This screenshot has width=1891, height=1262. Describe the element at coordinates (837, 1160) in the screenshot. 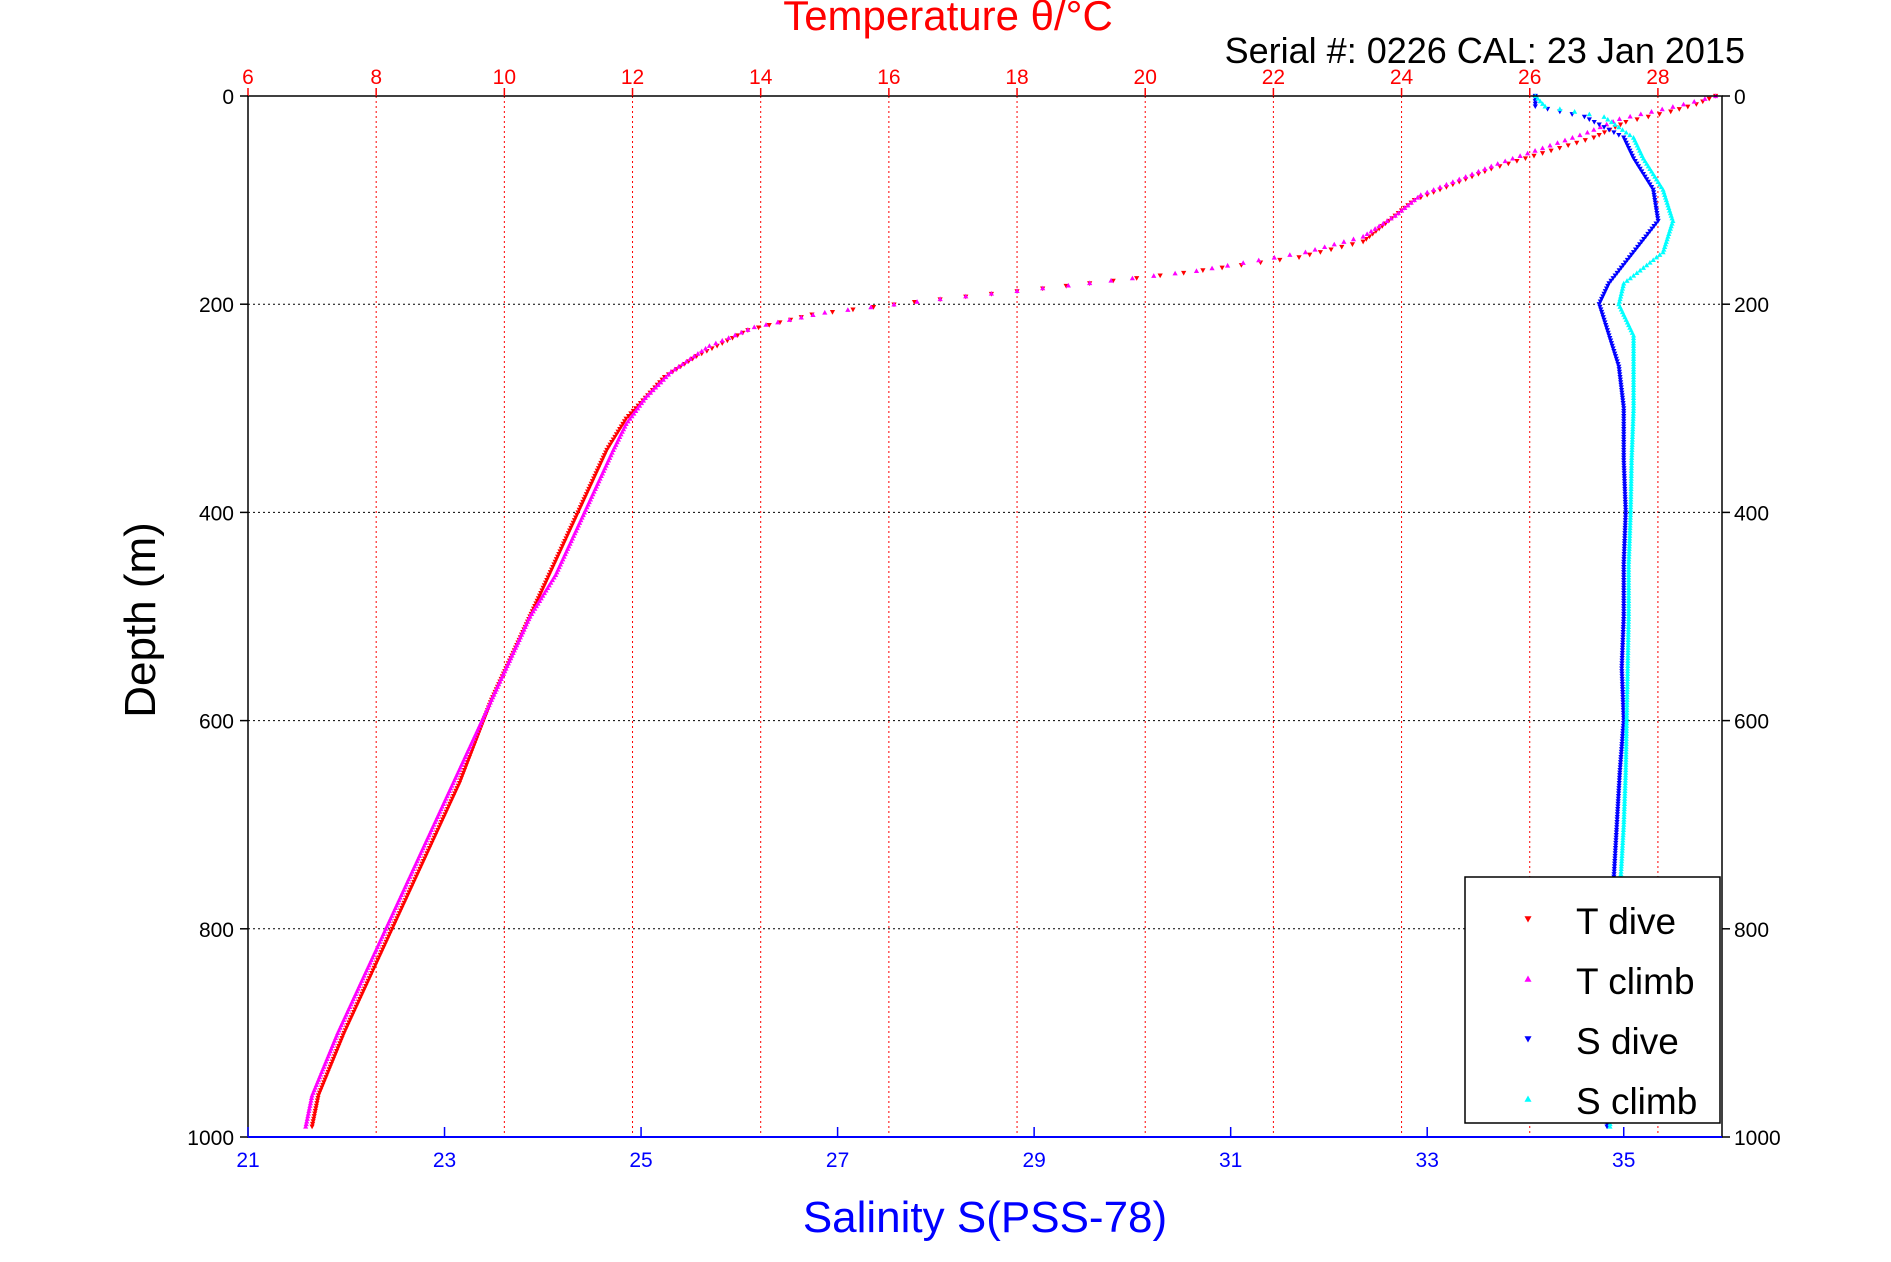

I see `tick-label-bottom-27: 27` at that location.